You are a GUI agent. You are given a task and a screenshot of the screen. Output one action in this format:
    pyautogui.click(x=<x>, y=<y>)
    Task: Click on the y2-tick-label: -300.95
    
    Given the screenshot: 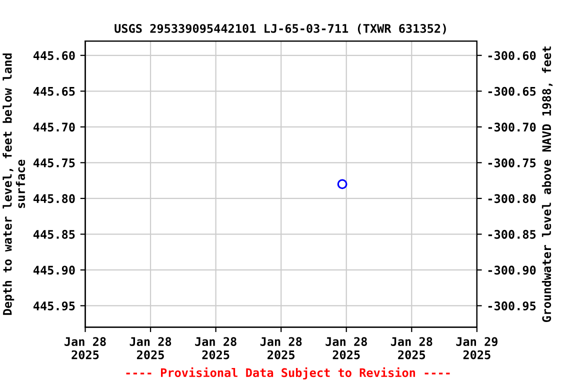 What is the action you would take?
    pyautogui.click(x=512, y=305)
    